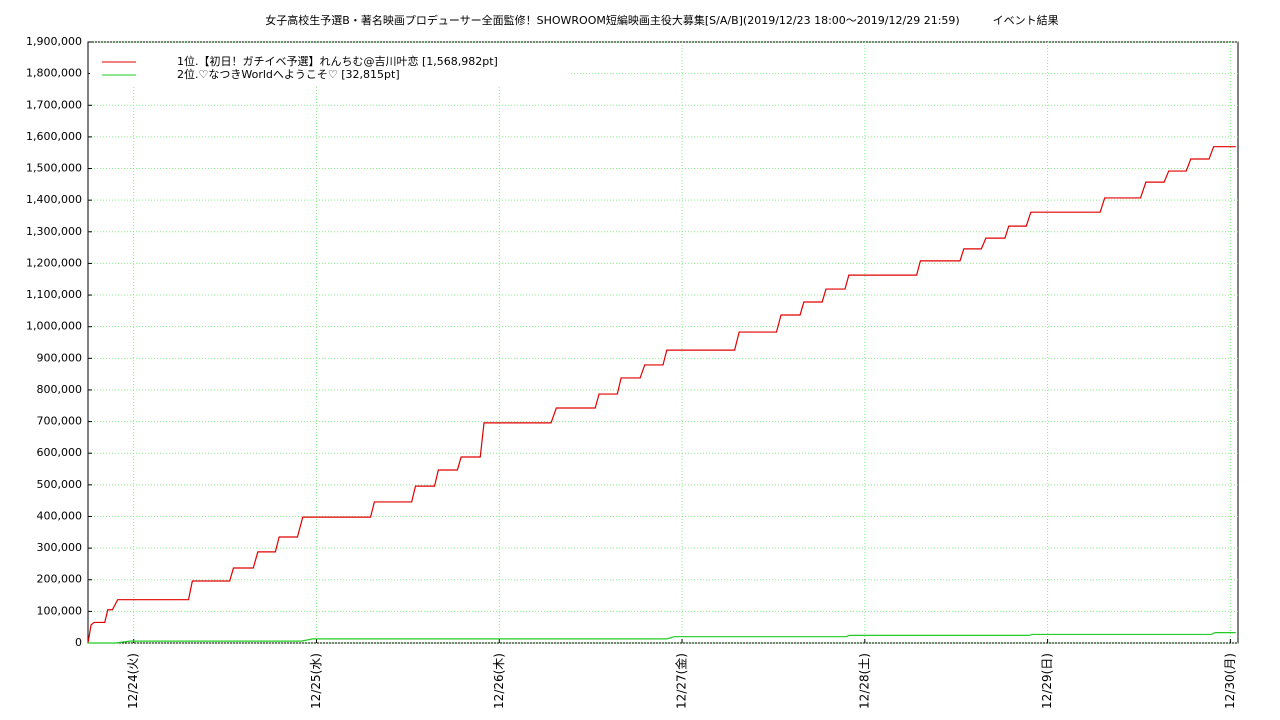 This screenshot has width=1280, height=720. I want to click on y-tick-label: 1,100,000, so click(54, 294).